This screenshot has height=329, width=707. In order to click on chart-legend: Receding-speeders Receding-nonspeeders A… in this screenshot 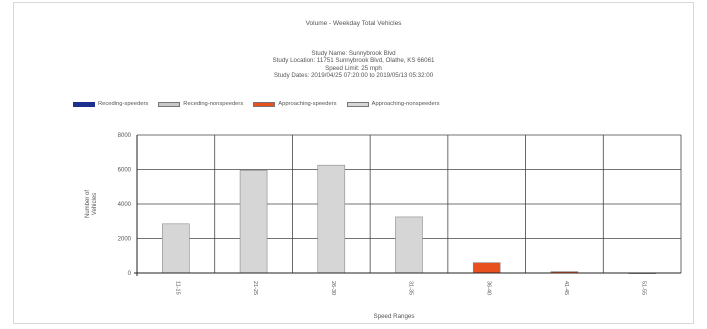, I will do `click(261, 104)`.